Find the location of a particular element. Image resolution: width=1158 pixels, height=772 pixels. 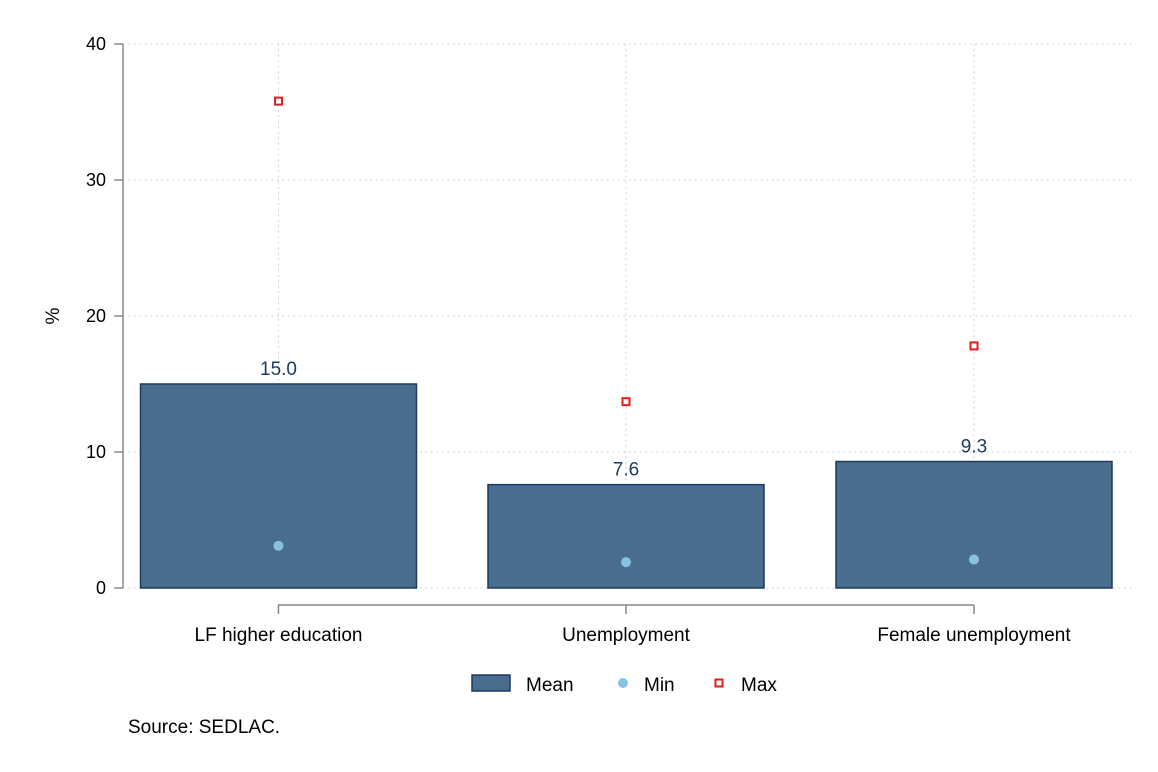

legend-swatch-max is located at coordinates (719, 683).